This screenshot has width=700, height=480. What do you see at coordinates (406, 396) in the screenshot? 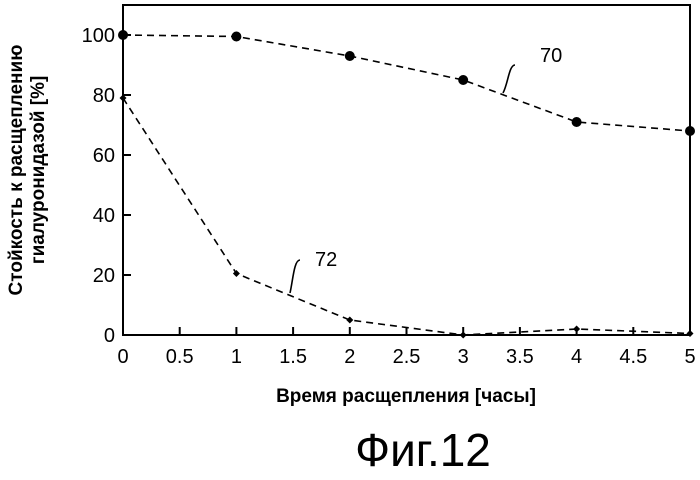
I see `x-axis-title: Время расщепления [часы]` at bounding box center [406, 396].